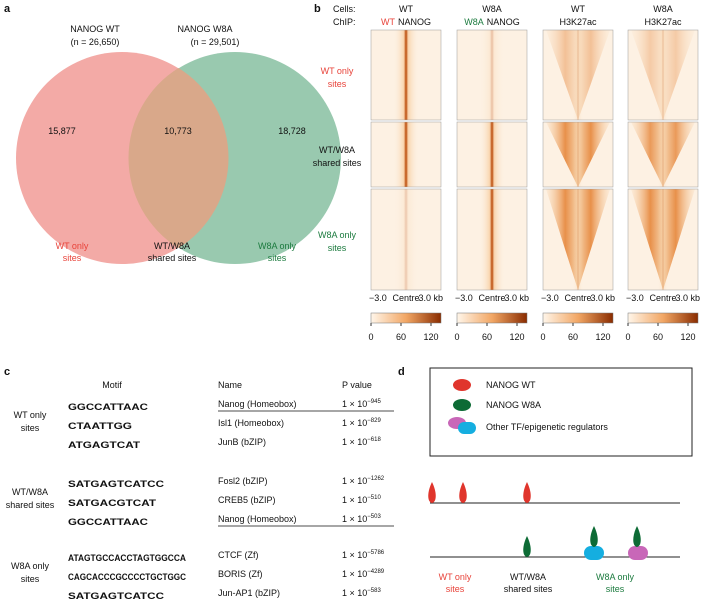 The height and width of the screenshot is (610, 706). What do you see at coordinates (104, 445) in the screenshot?
I see `motif-logo: ATGAGTCAT` at bounding box center [104, 445].